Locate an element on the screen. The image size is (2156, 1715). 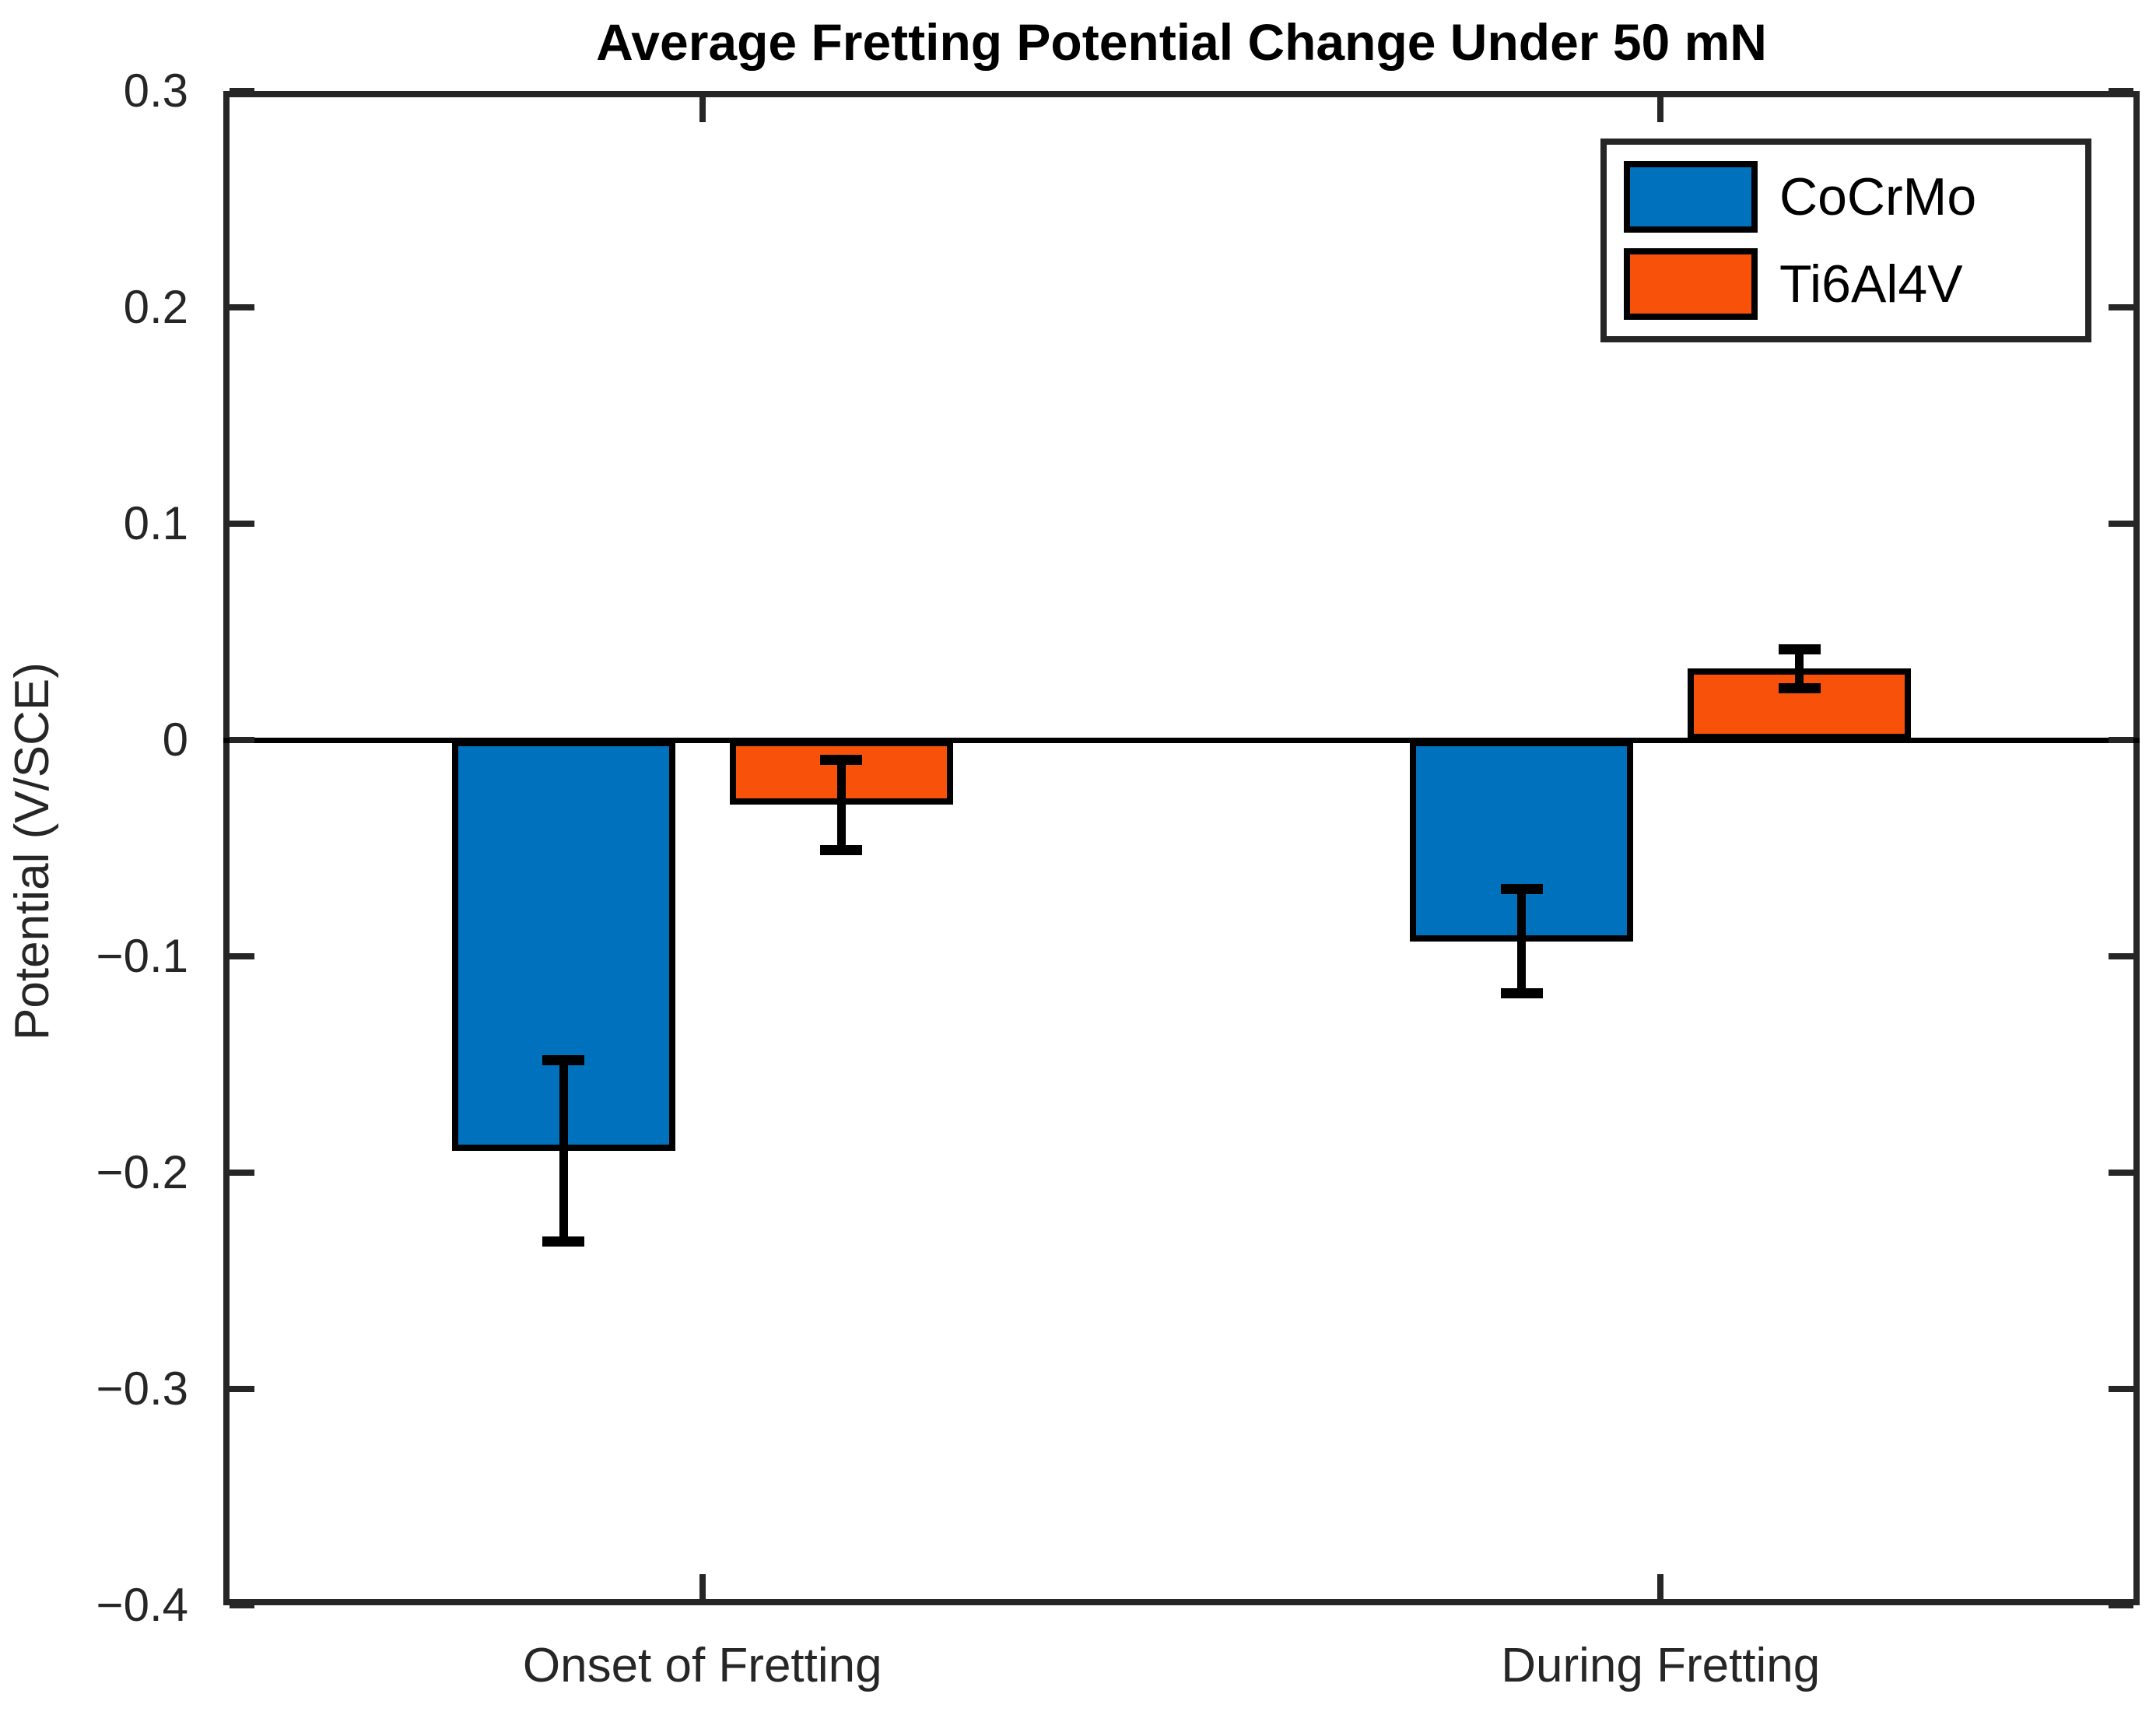
legend: CoCrMo Ti6Al4V is located at coordinates (1845, 240).